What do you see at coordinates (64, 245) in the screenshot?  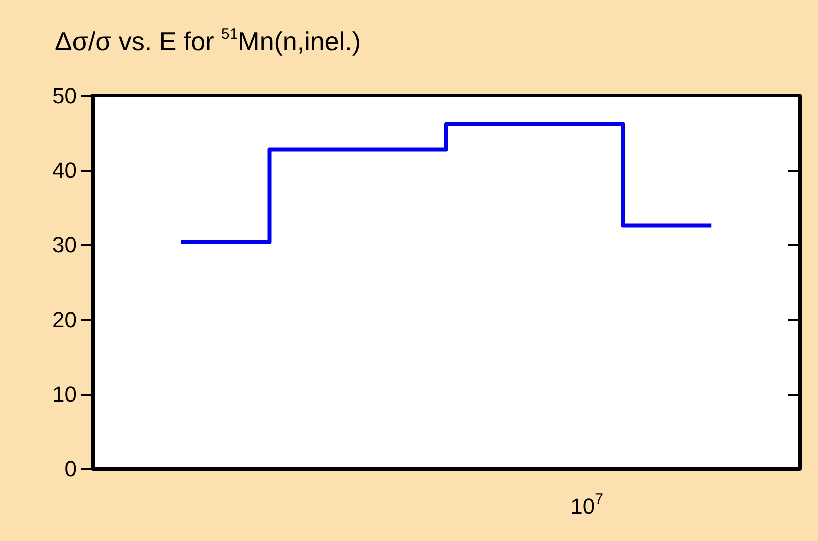 I see `y-tick-label: 30` at bounding box center [64, 245].